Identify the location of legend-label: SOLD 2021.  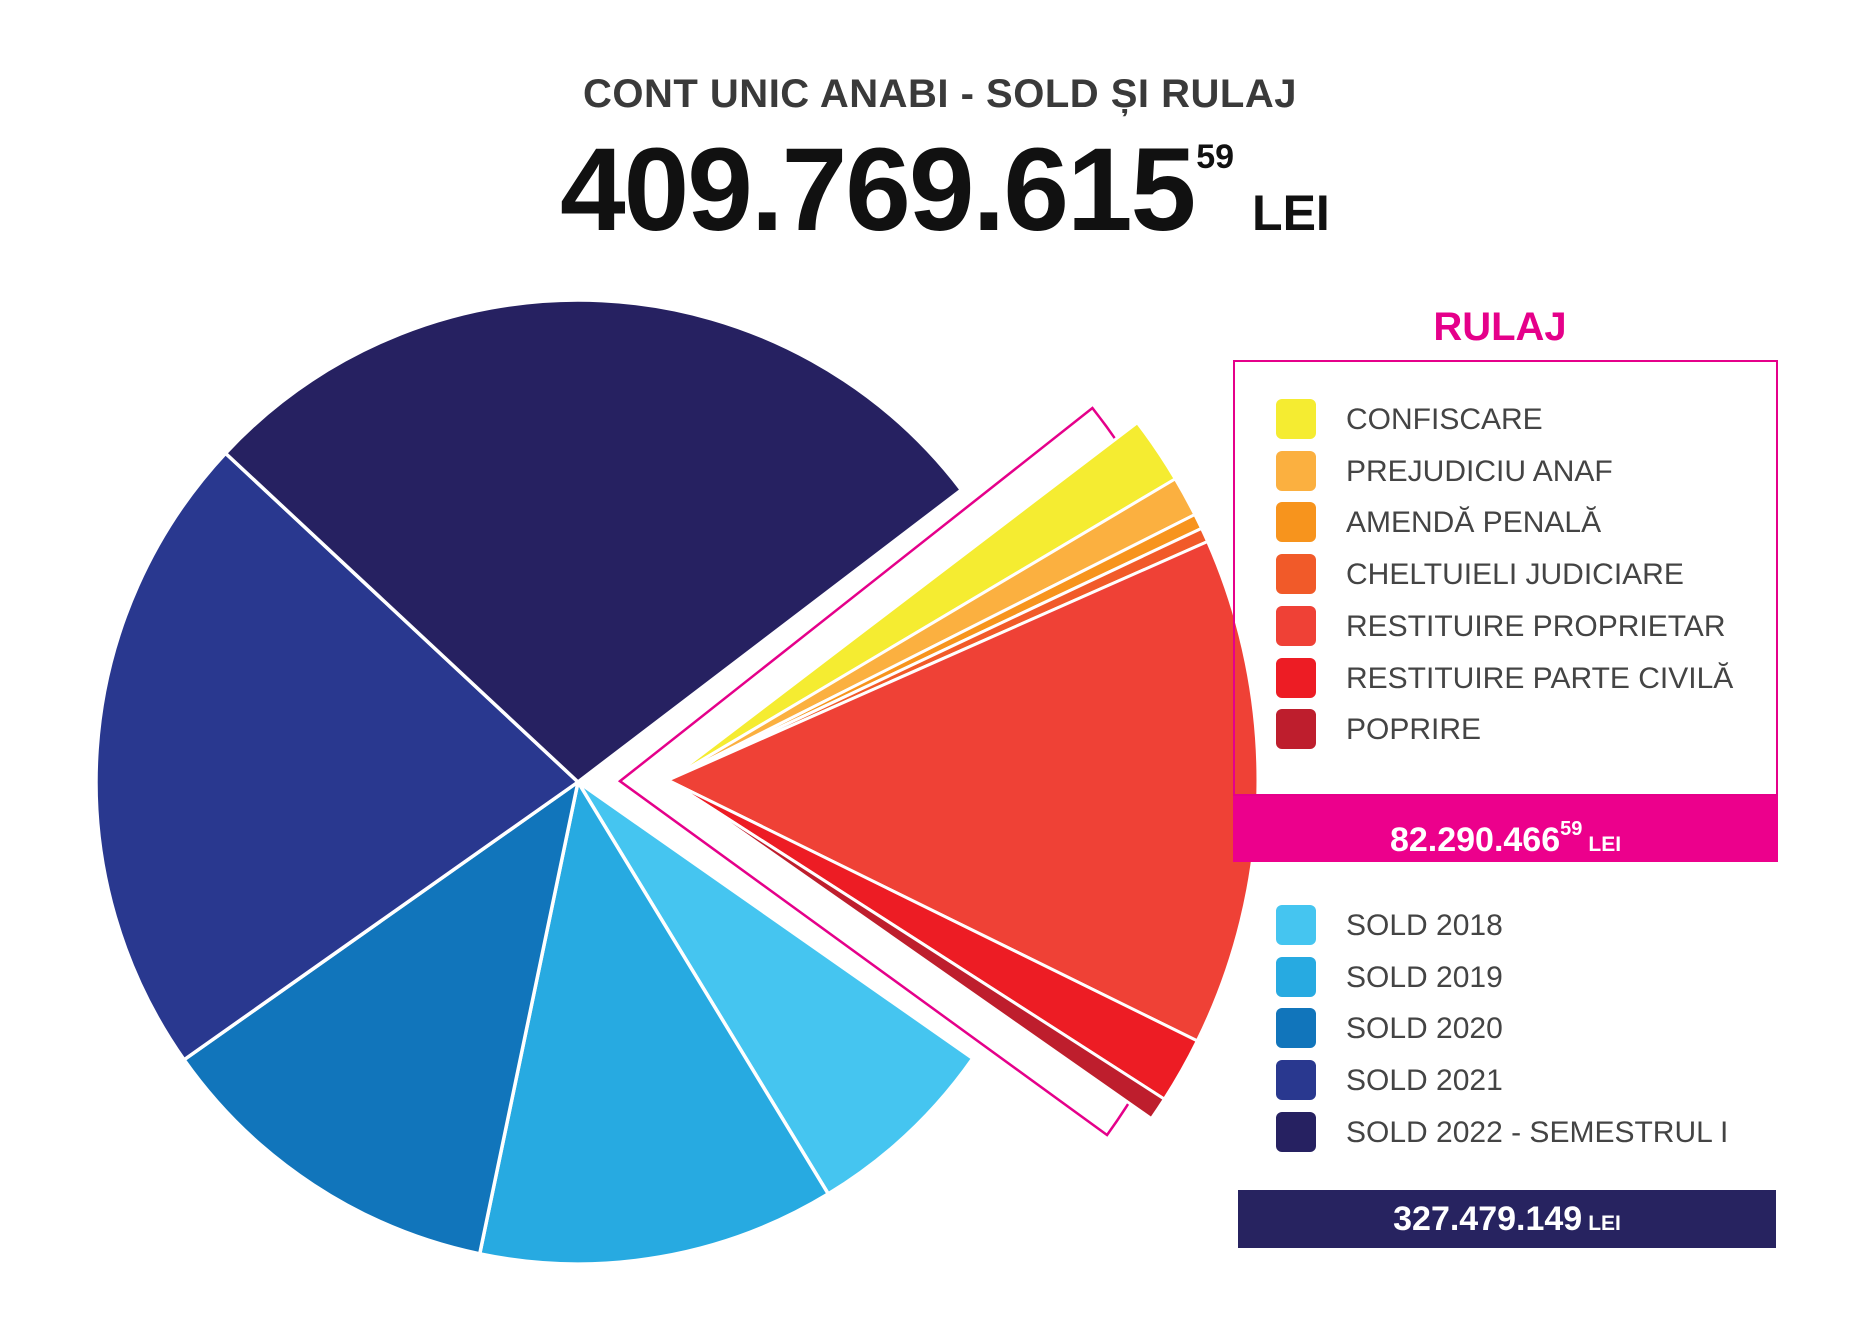
(1424, 1081).